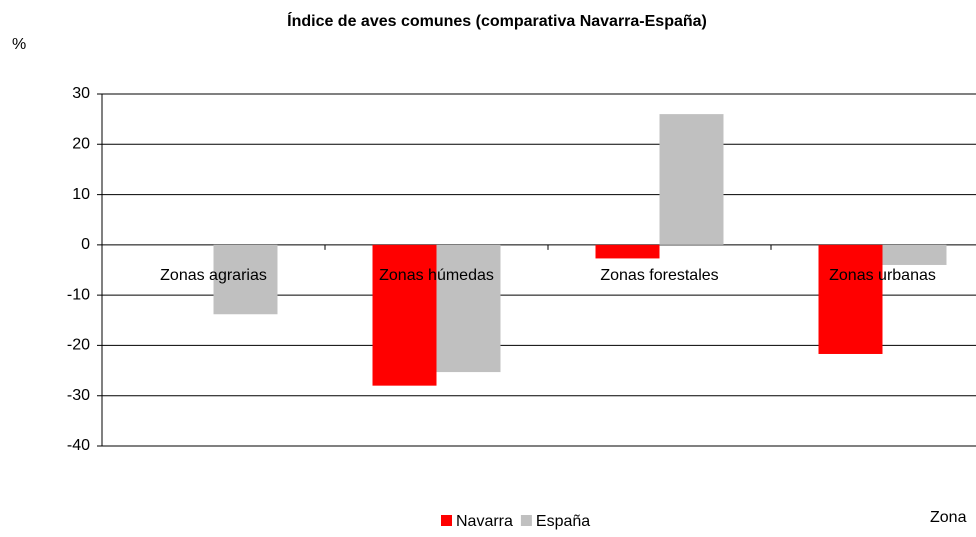 Image resolution: width=976 pixels, height=537 pixels. Describe the element at coordinates (78, 294) in the screenshot. I see `y-tick-label: -10` at that location.